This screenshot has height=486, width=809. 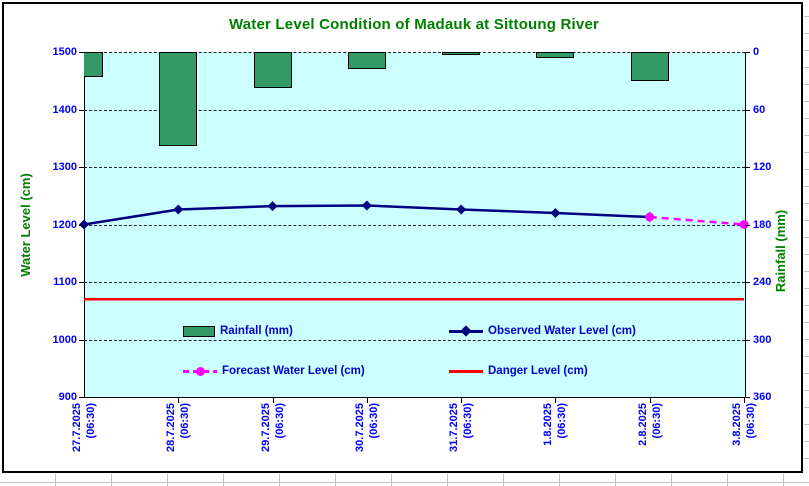 I want to click on left-axis-tick-label: 1300, so click(x=64, y=167).